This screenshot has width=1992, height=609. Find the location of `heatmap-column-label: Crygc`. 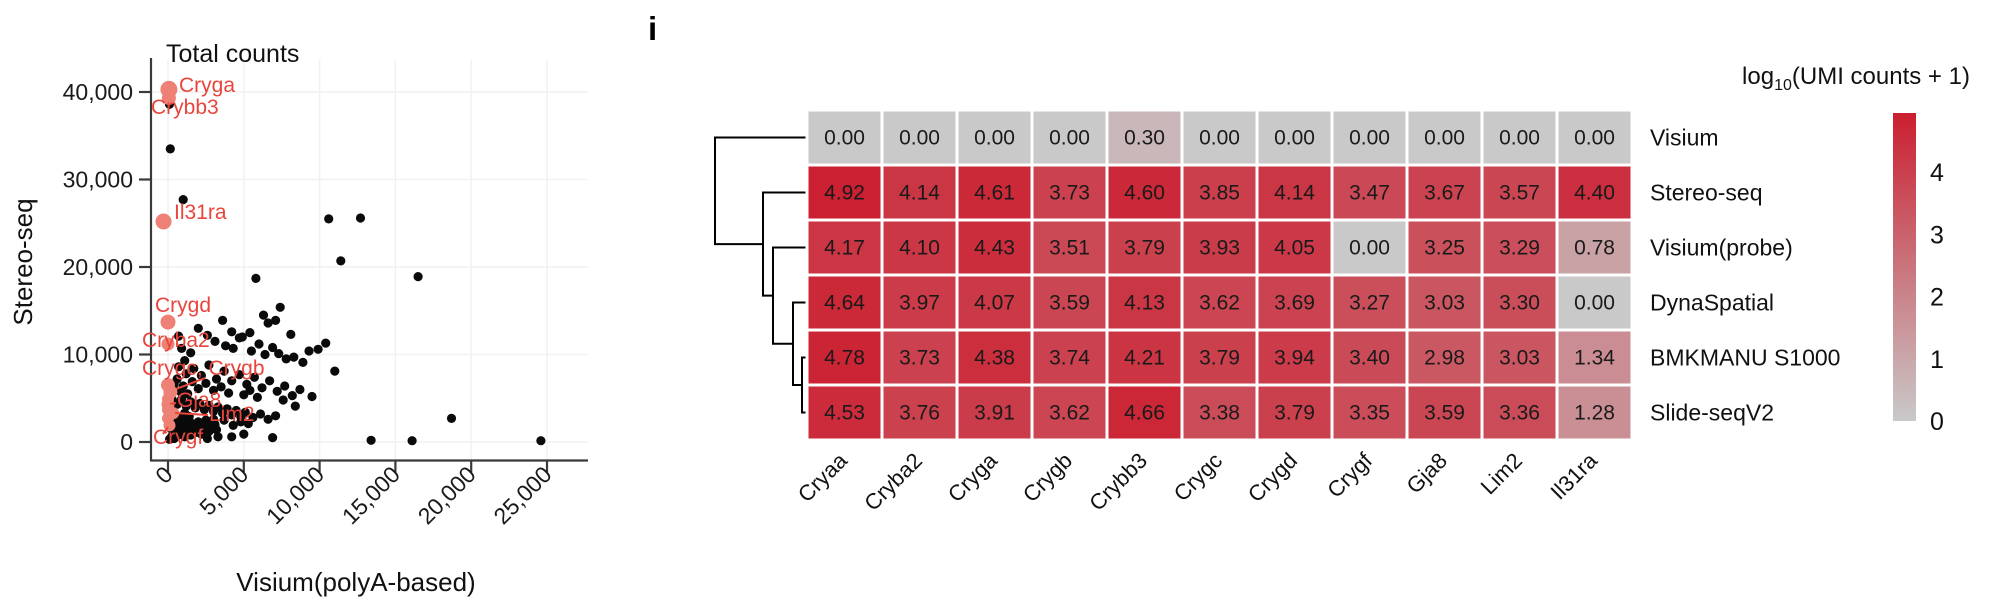

heatmap-column-label: Crygc is located at coordinates (1198, 477).